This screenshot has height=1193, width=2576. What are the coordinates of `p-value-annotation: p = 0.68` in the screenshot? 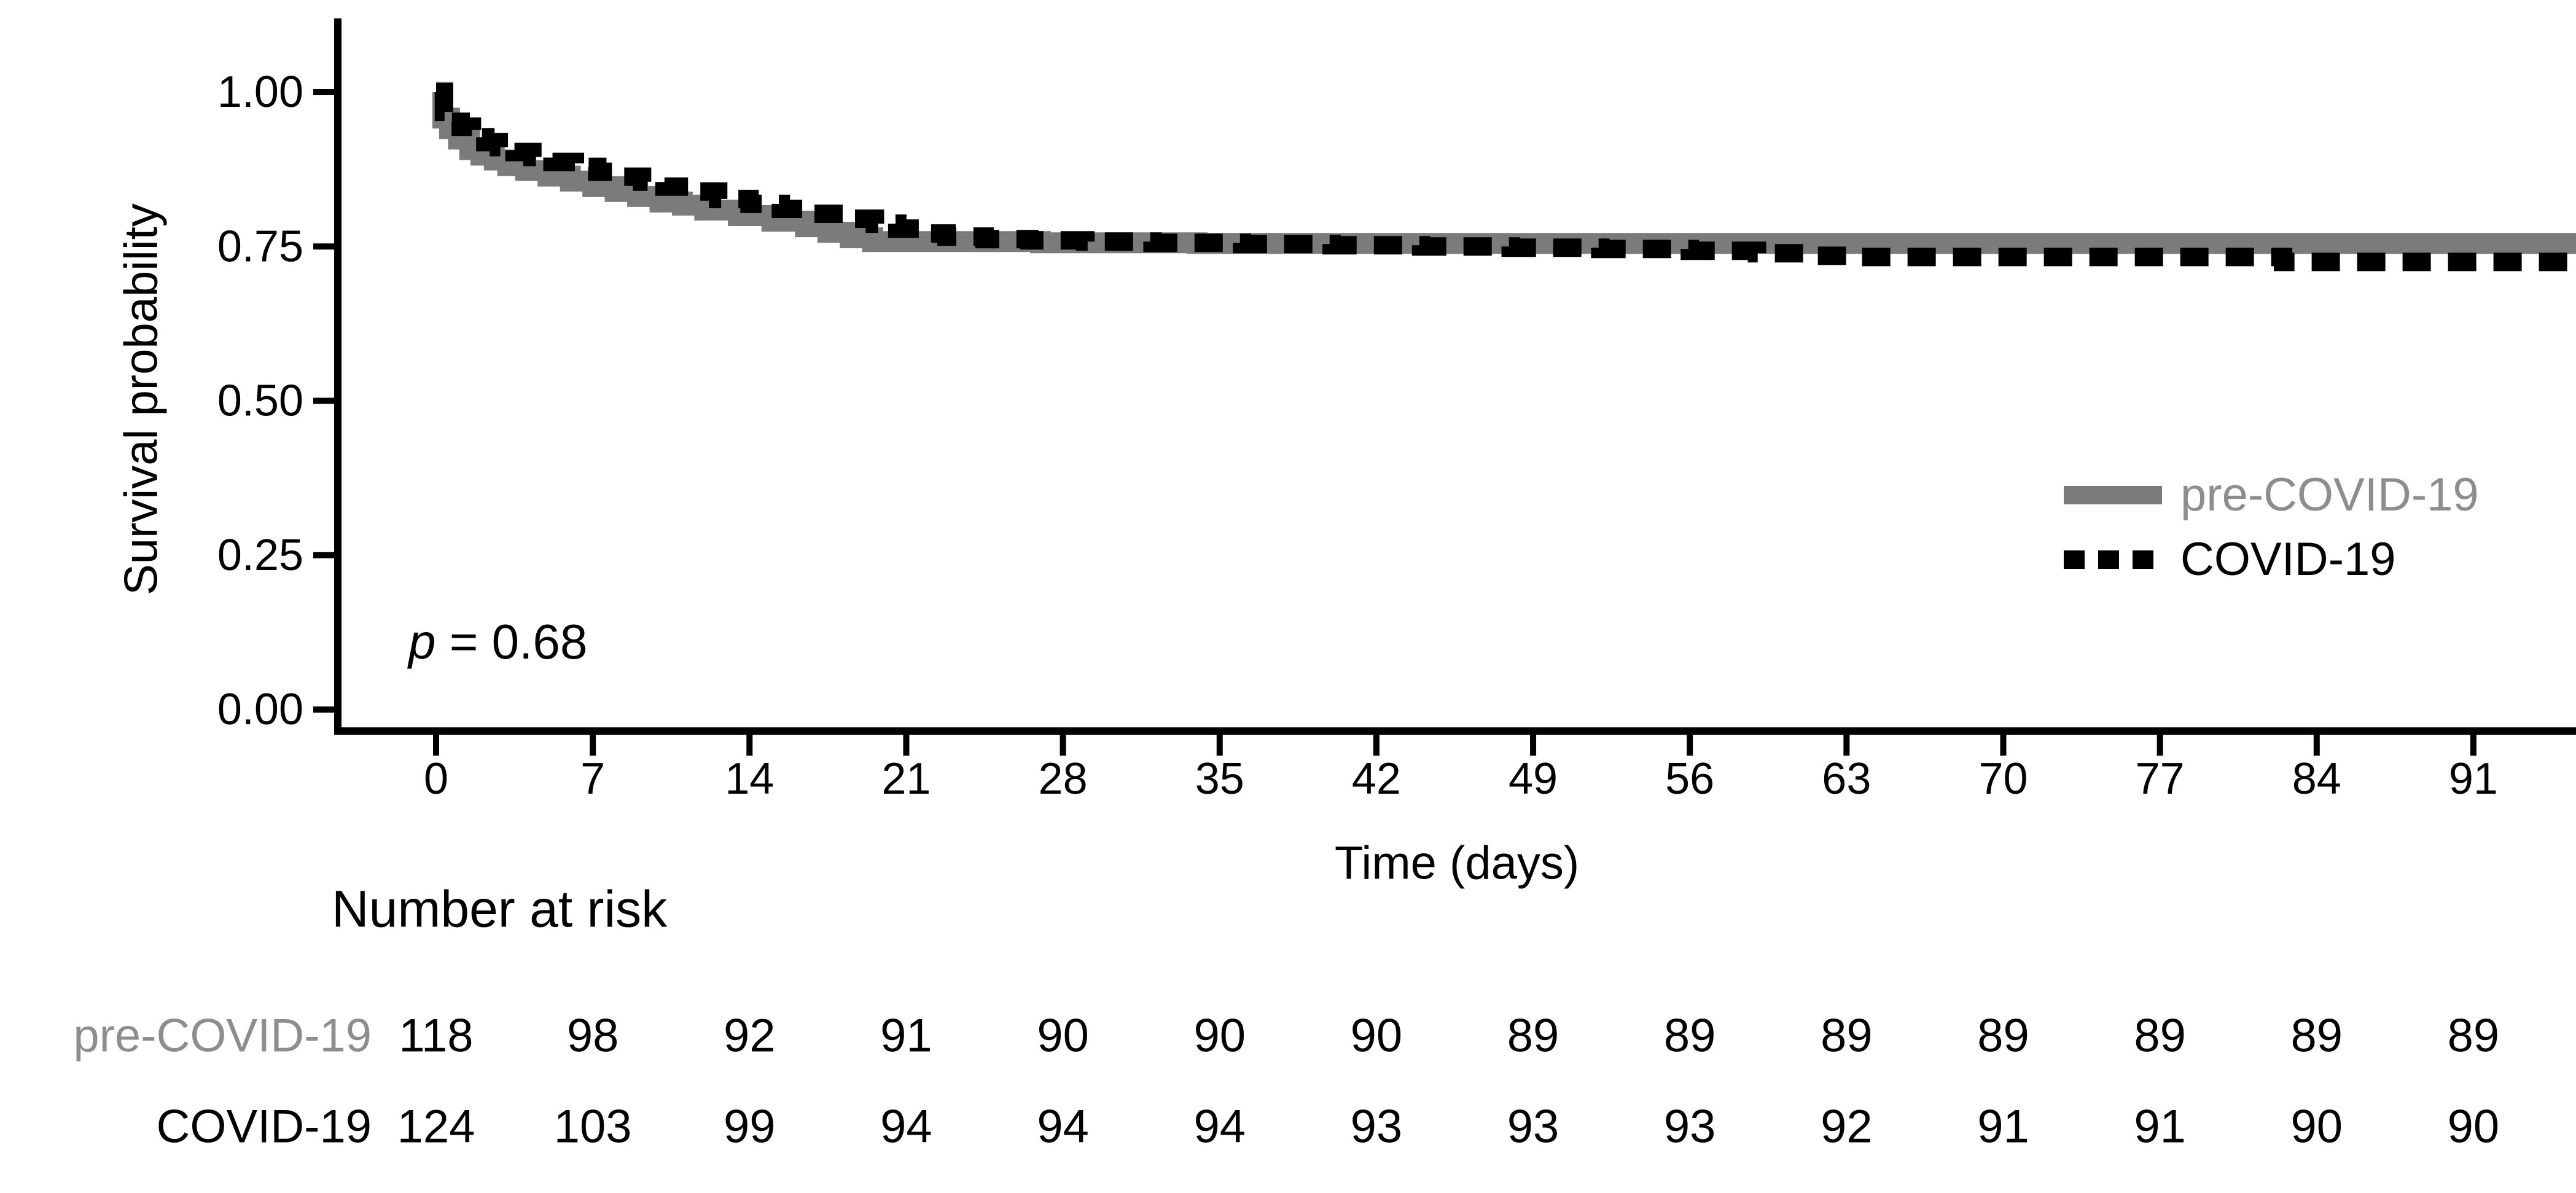 It's located at (497, 642).